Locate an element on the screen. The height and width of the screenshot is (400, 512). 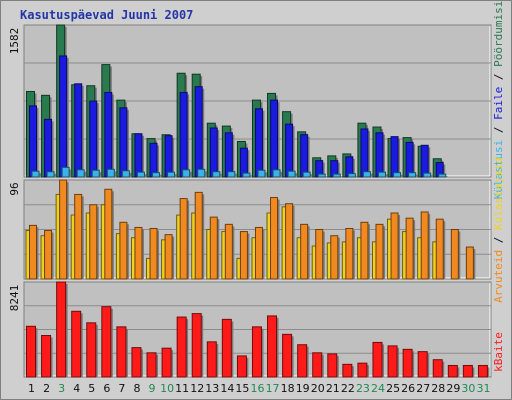
bar-Külastusi-3 is located at coordinates (66, 172).